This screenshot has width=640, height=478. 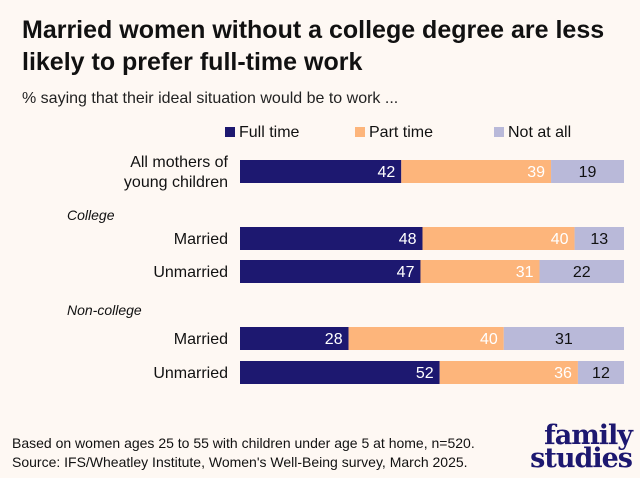 I want to click on data-label: 28, so click(x=334, y=339).